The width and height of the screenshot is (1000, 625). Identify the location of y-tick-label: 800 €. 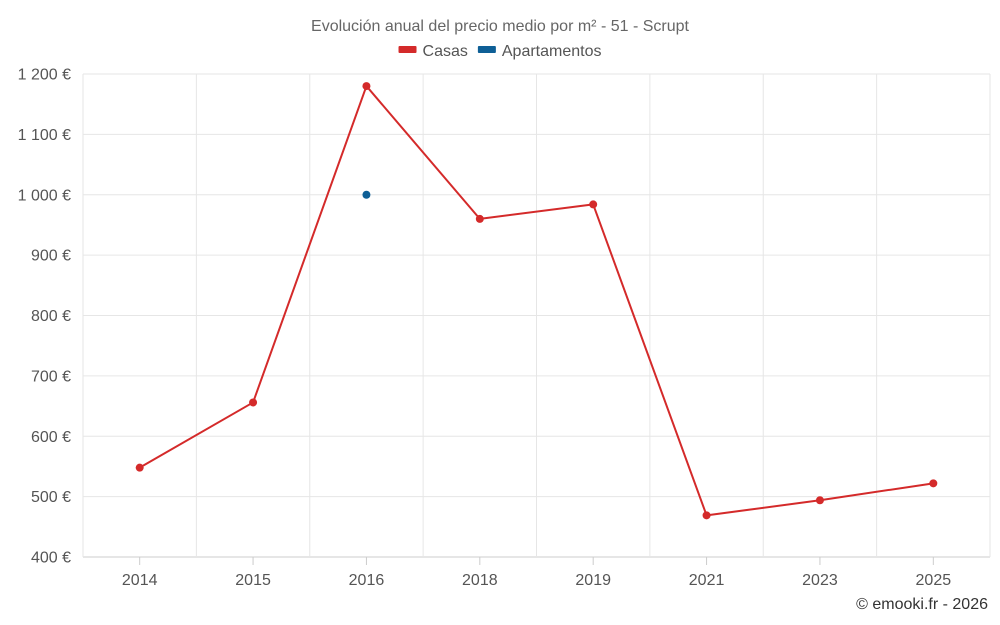
(51, 316).